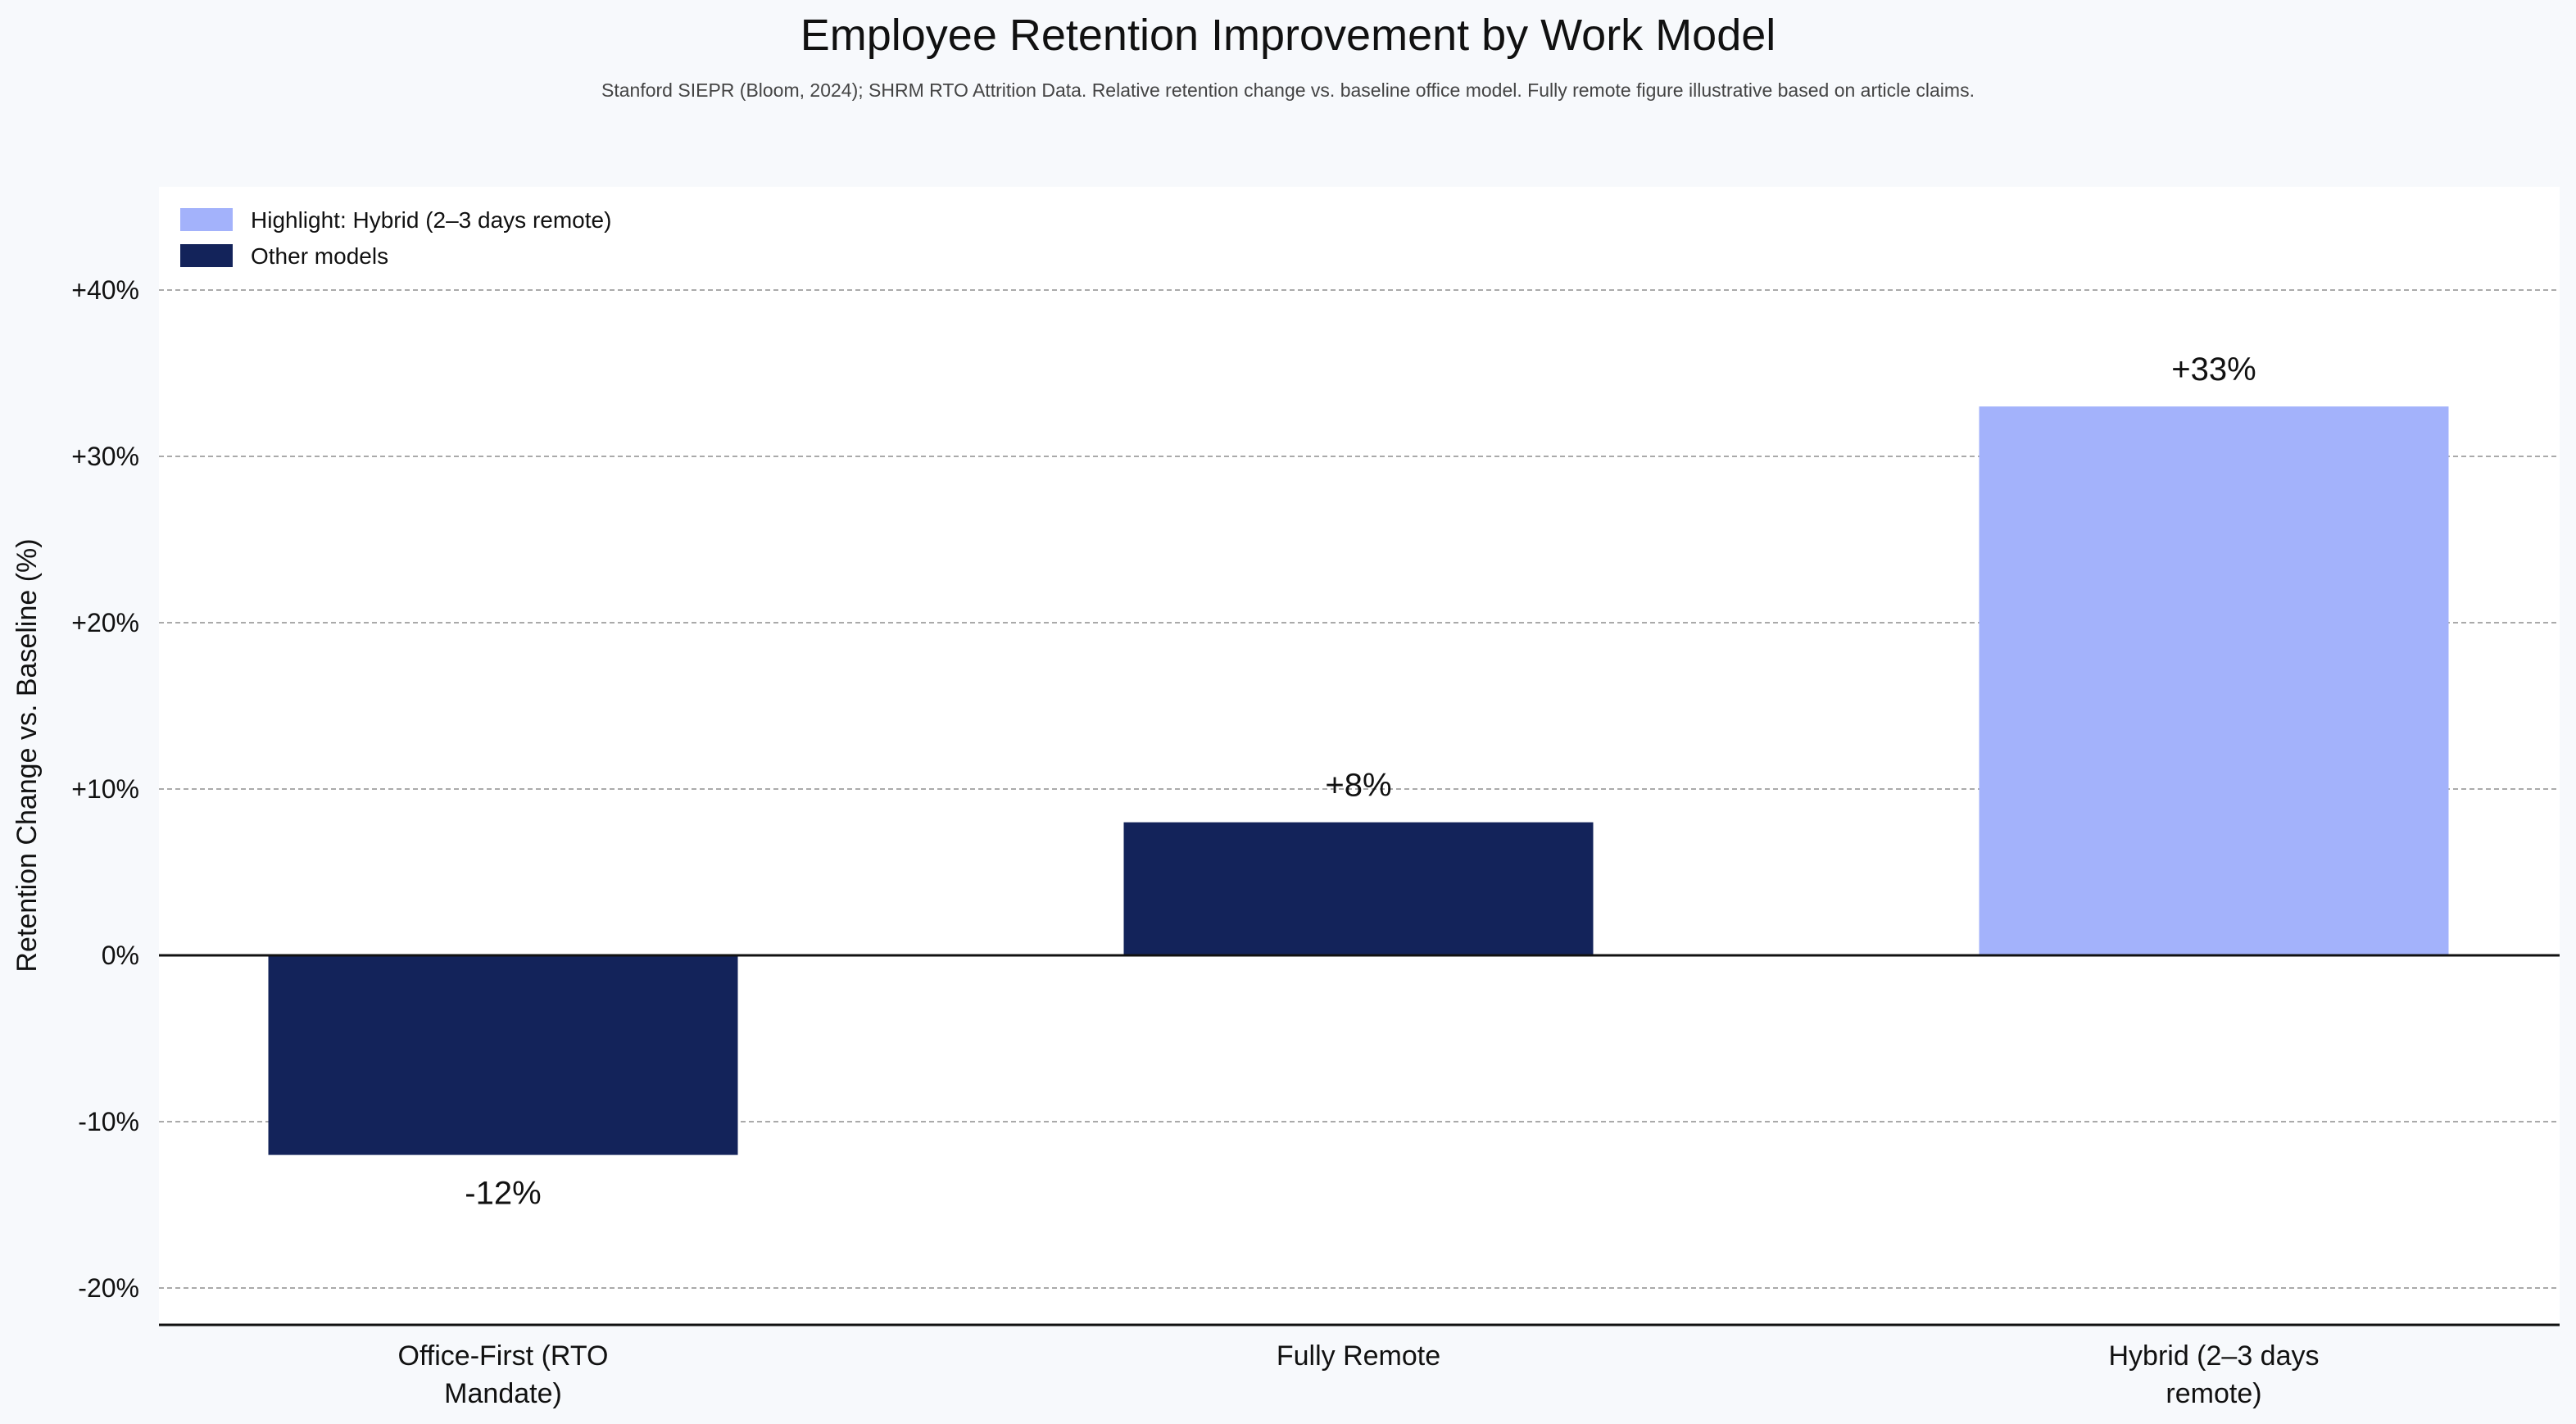 This screenshot has height=1424, width=2576. I want to click on x-tick-label: Hybrid (2–3 days remote), so click(2213, 1374).